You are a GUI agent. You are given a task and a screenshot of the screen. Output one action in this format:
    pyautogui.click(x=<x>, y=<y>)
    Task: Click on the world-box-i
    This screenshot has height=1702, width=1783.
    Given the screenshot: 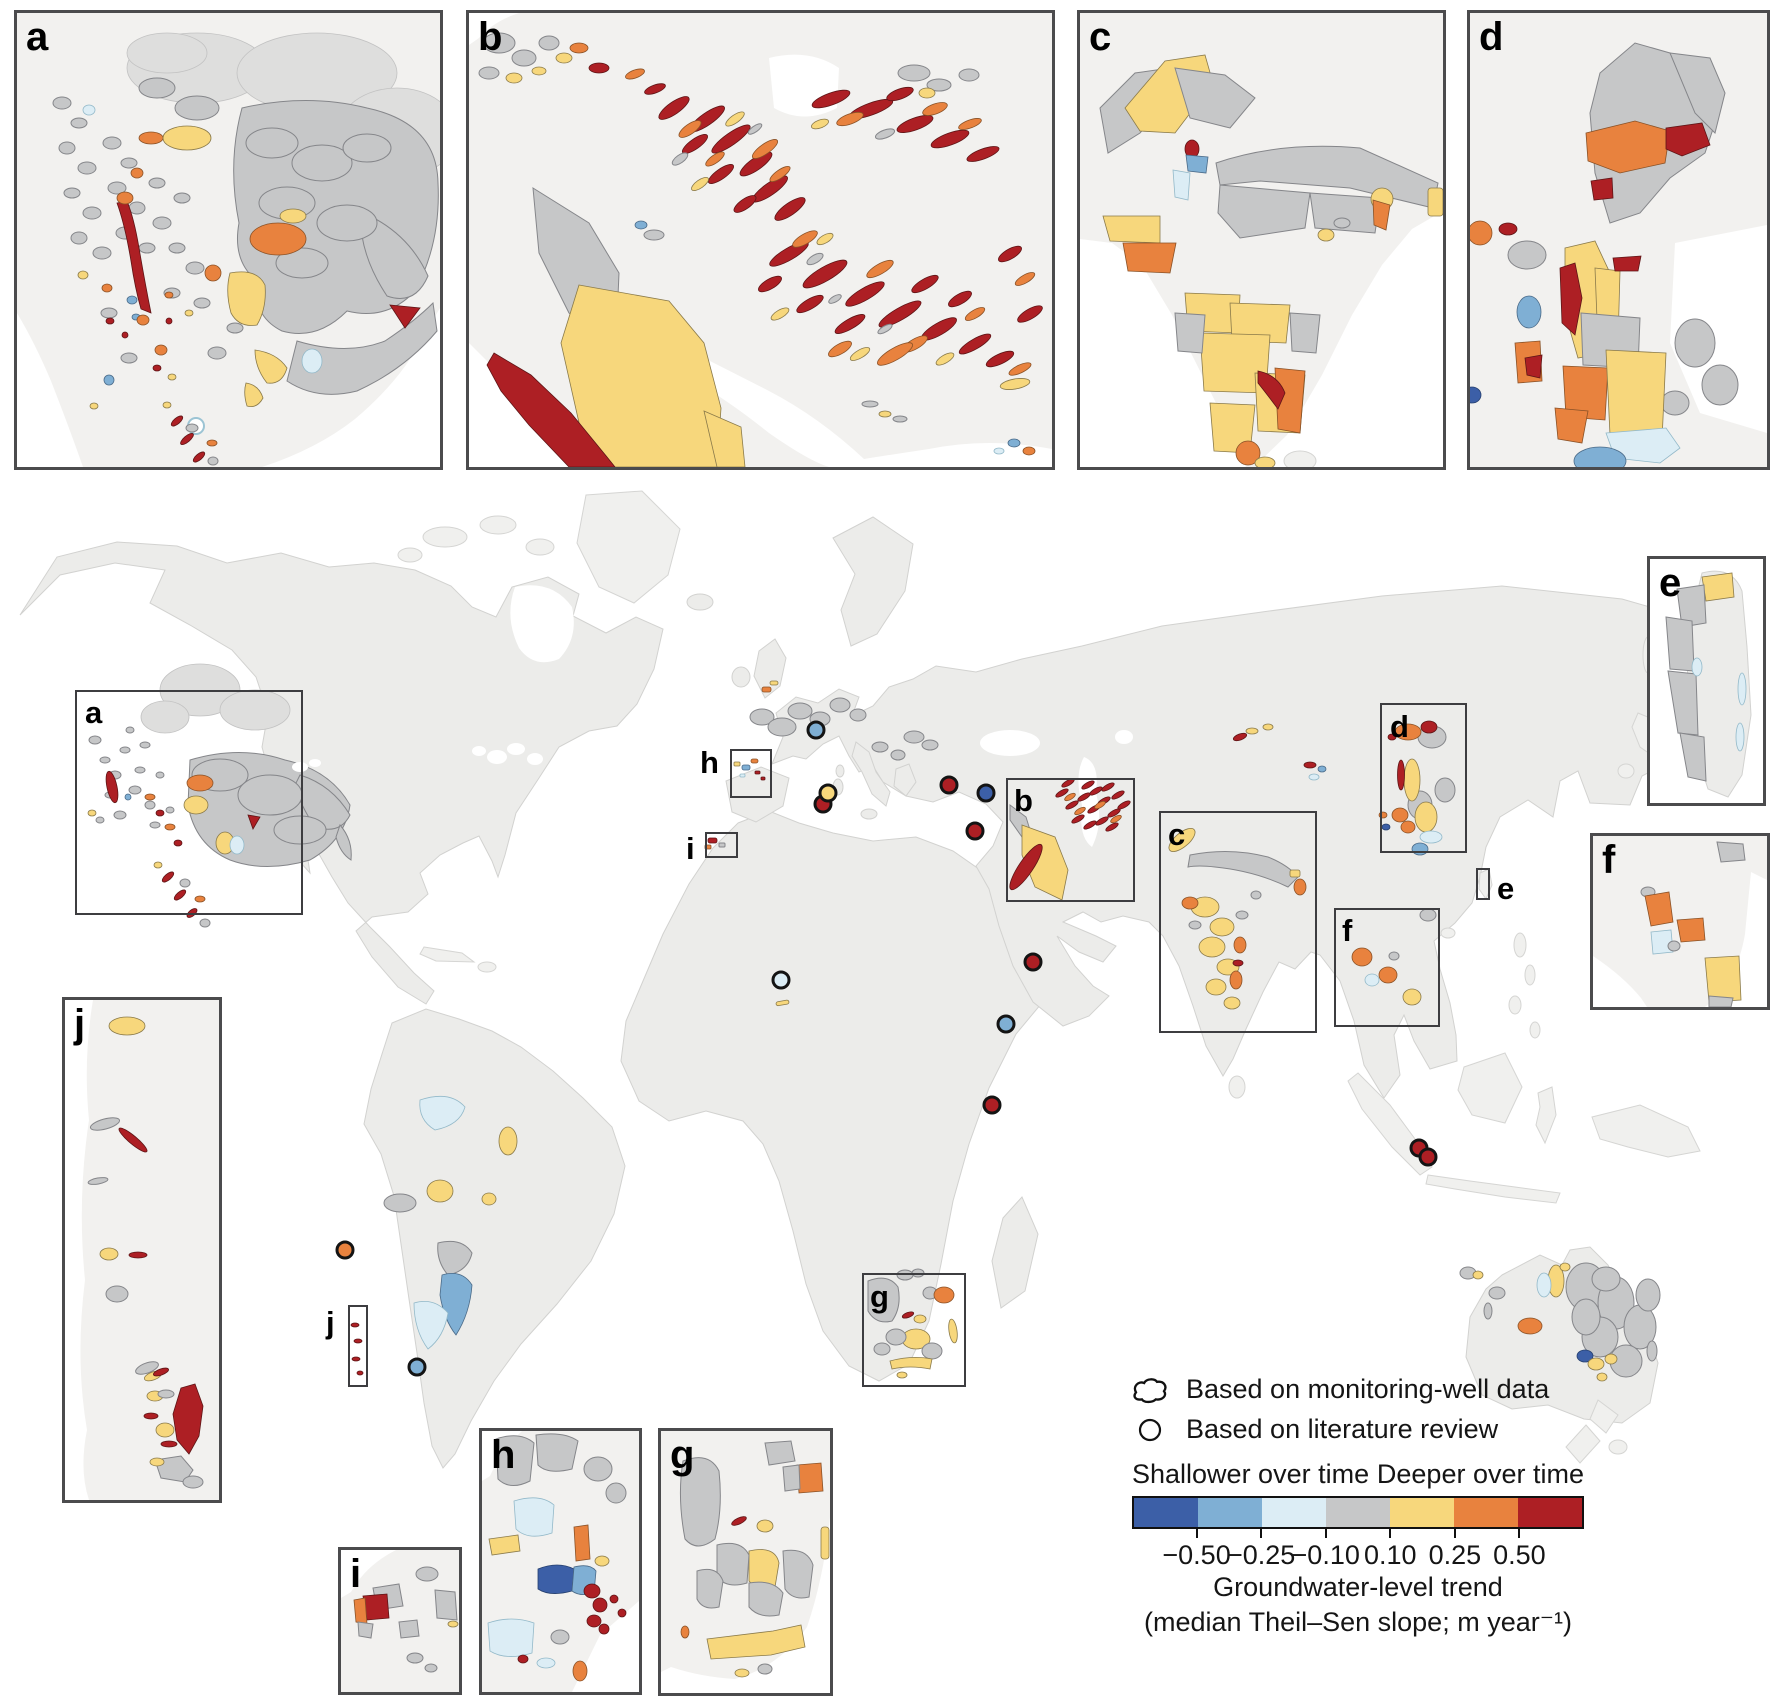 What is the action you would take?
    pyautogui.click(x=721, y=845)
    